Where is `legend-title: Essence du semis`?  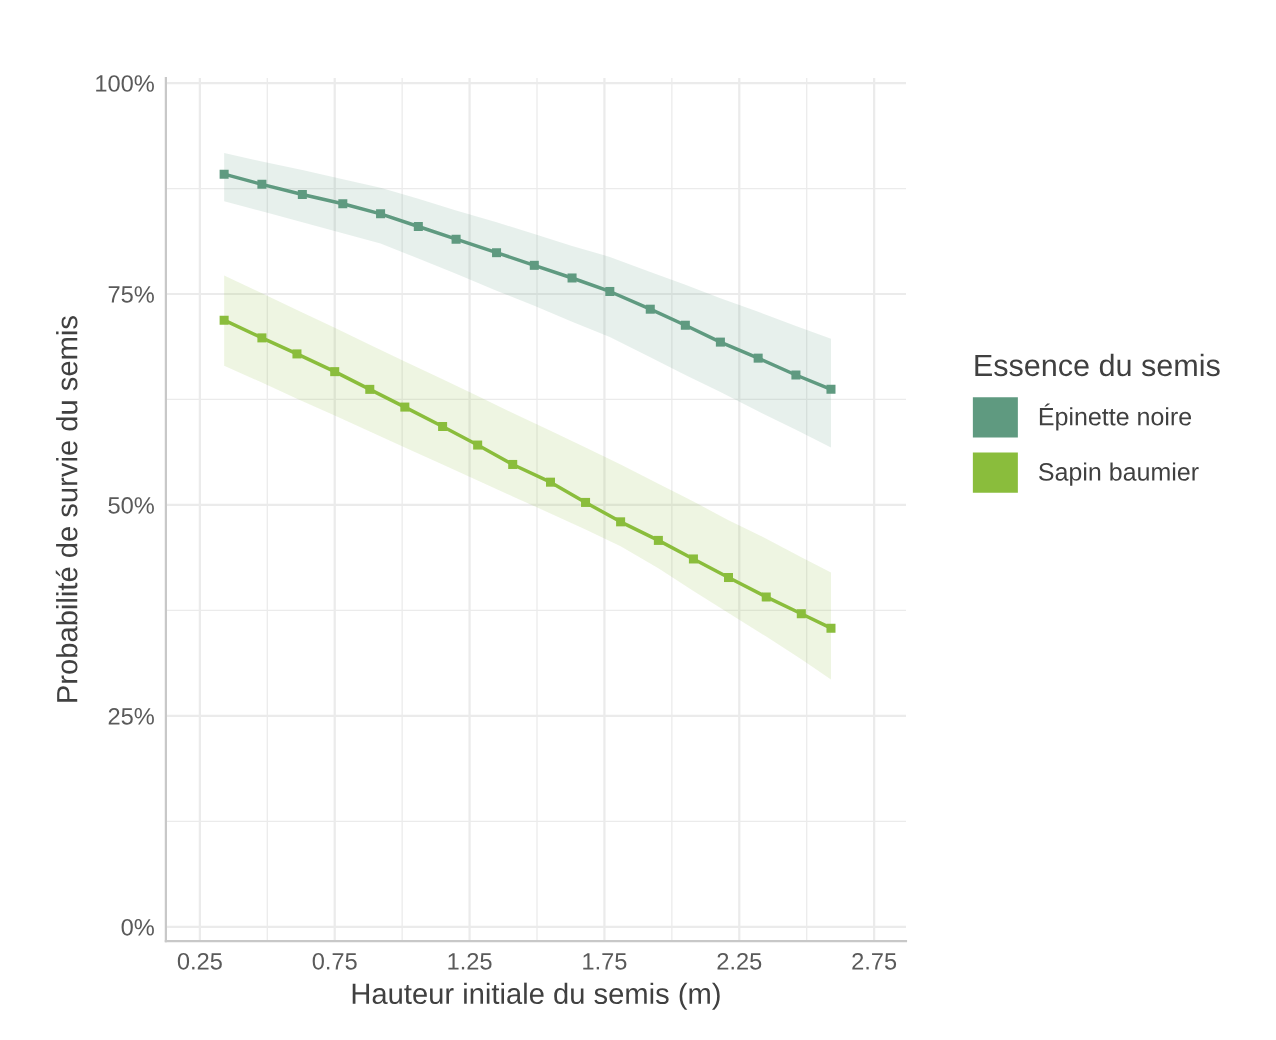 legend-title: Essence du semis is located at coordinates (1097, 365).